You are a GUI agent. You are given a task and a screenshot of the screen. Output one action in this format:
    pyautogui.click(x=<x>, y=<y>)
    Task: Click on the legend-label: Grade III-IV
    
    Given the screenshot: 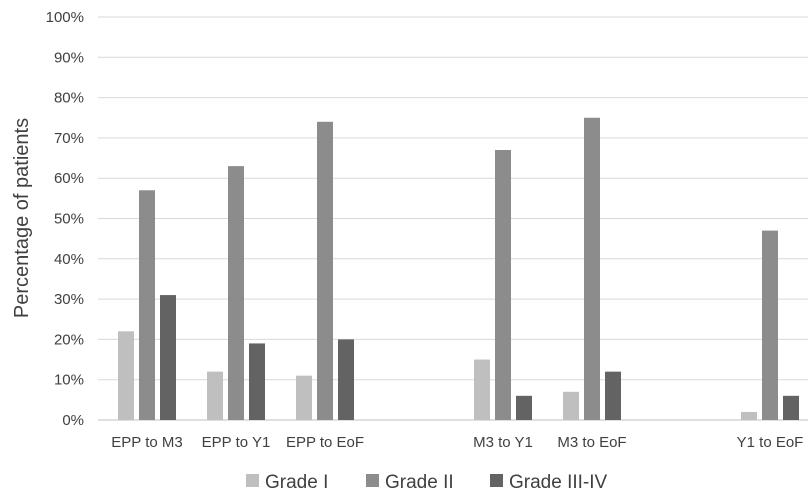 What is the action you would take?
    pyautogui.click(x=558, y=482)
    